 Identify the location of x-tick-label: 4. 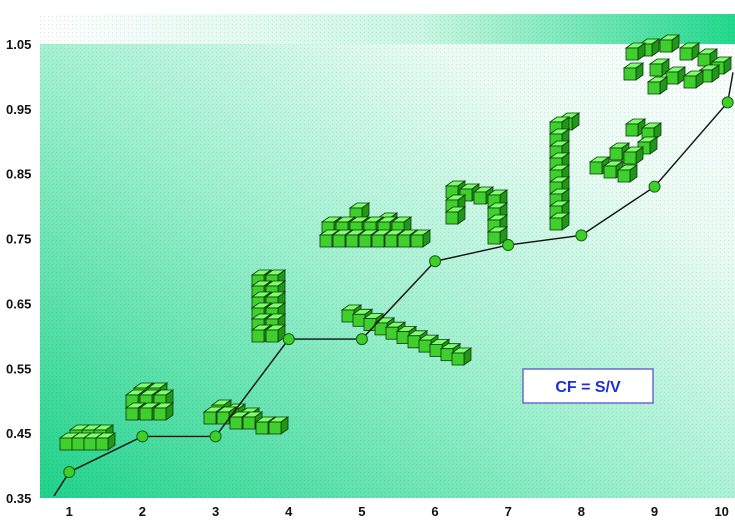
(289, 511).